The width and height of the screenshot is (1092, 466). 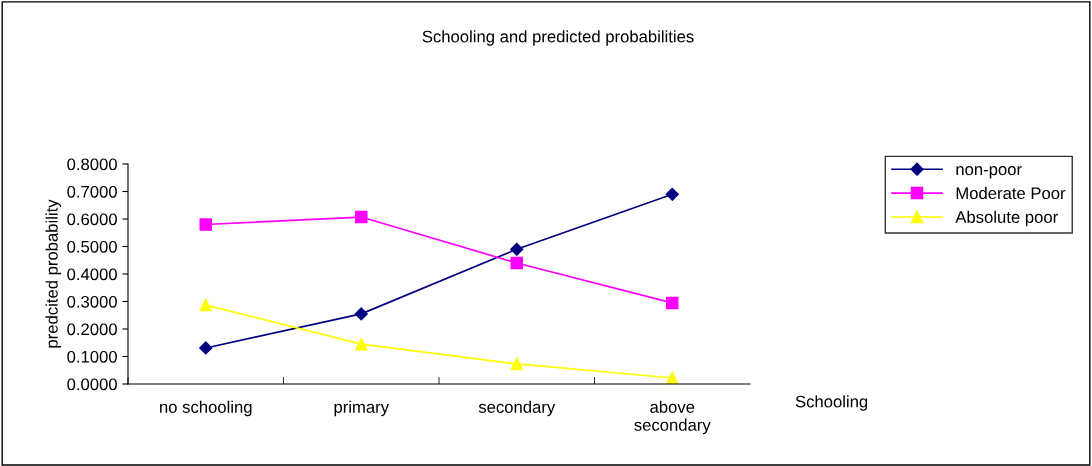 I want to click on y-tick-label: 0.3000, so click(x=92, y=301).